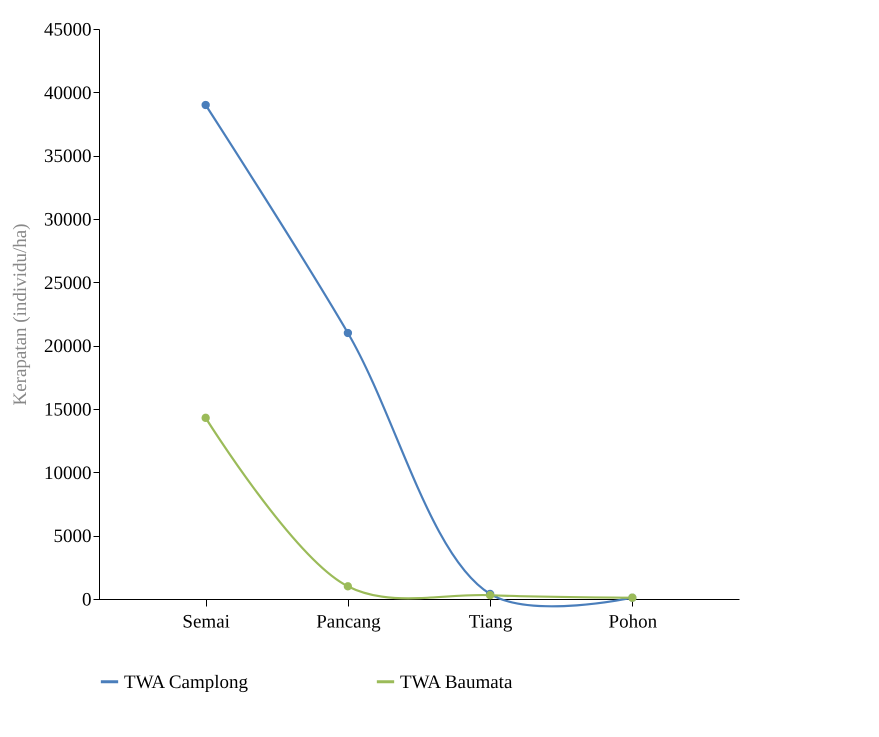 Image resolution: width=879 pixels, height=737 pixels. Describe the element at coordinates (68, 347) in the screenshot. I see `y-tick-label: 20000` at that location.